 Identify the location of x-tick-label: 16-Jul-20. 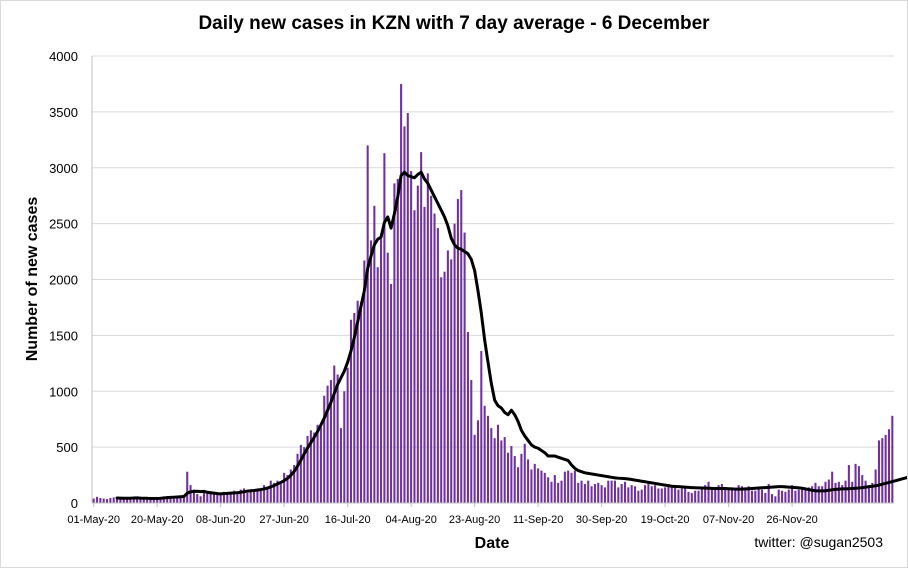
(348, 520).